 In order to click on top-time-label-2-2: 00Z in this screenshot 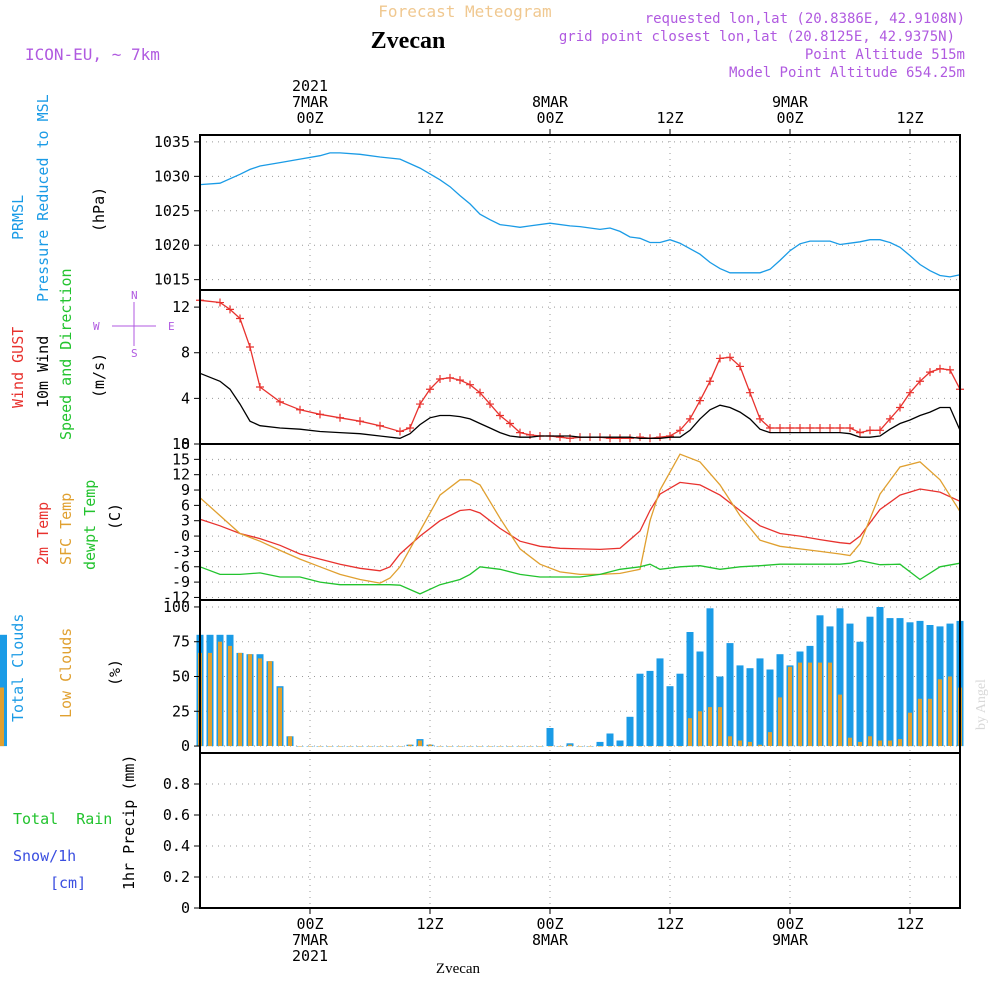, I will do `click(549, 118)`.